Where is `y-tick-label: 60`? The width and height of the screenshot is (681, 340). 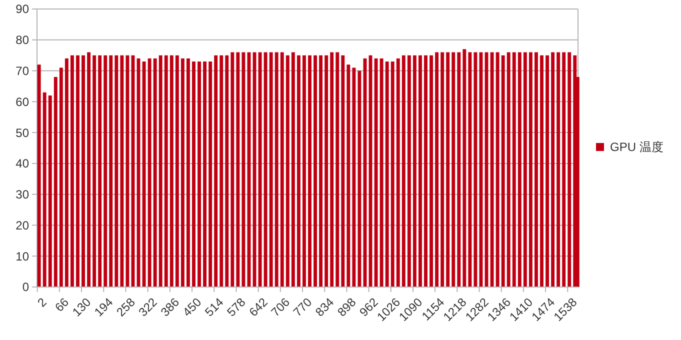
y-tick-label: 60 is located at coordinates (23, 101).